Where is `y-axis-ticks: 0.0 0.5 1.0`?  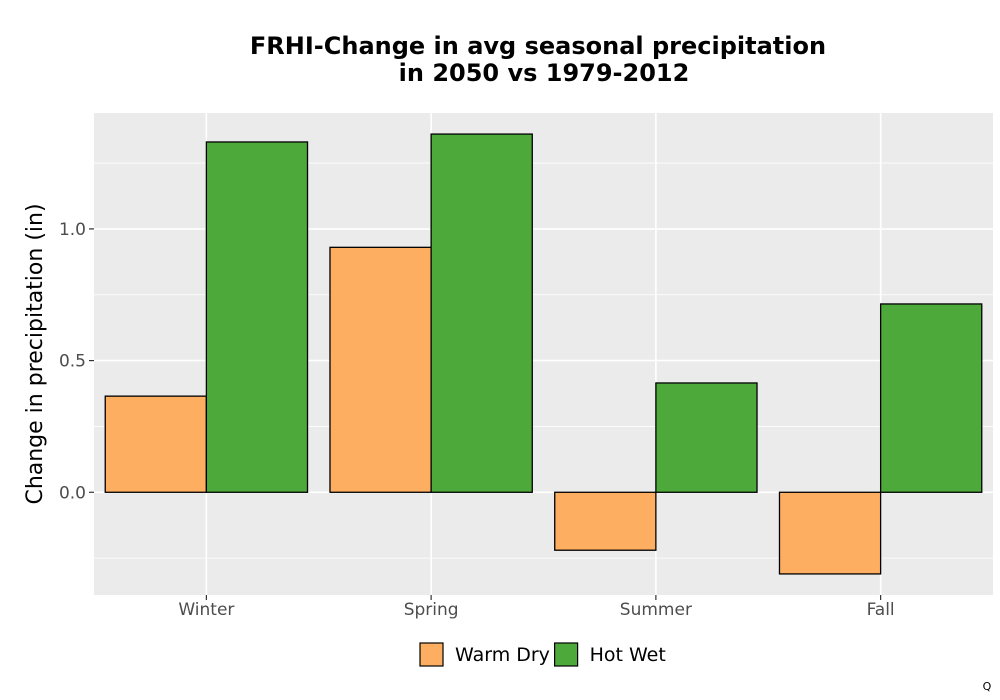 y-axis-ticks: 0.0 0.5 1.0 is located at coordinates (76, 361).